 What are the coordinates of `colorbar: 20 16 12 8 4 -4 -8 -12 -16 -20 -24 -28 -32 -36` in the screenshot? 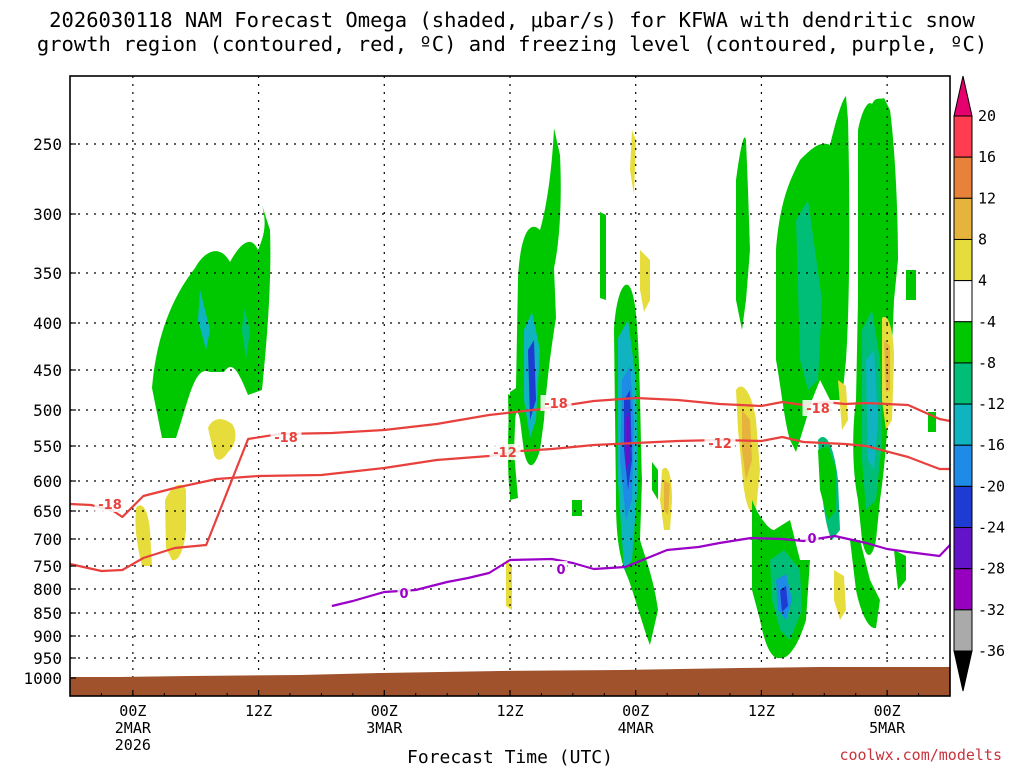 It's located at (979, 383).